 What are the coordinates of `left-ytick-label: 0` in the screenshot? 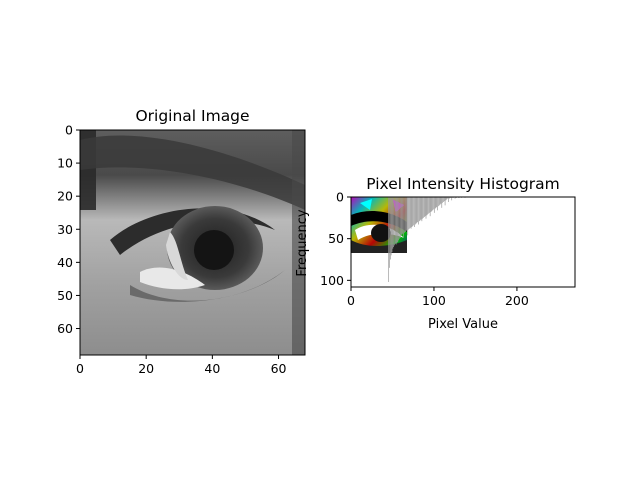 It's located at (69, 130).